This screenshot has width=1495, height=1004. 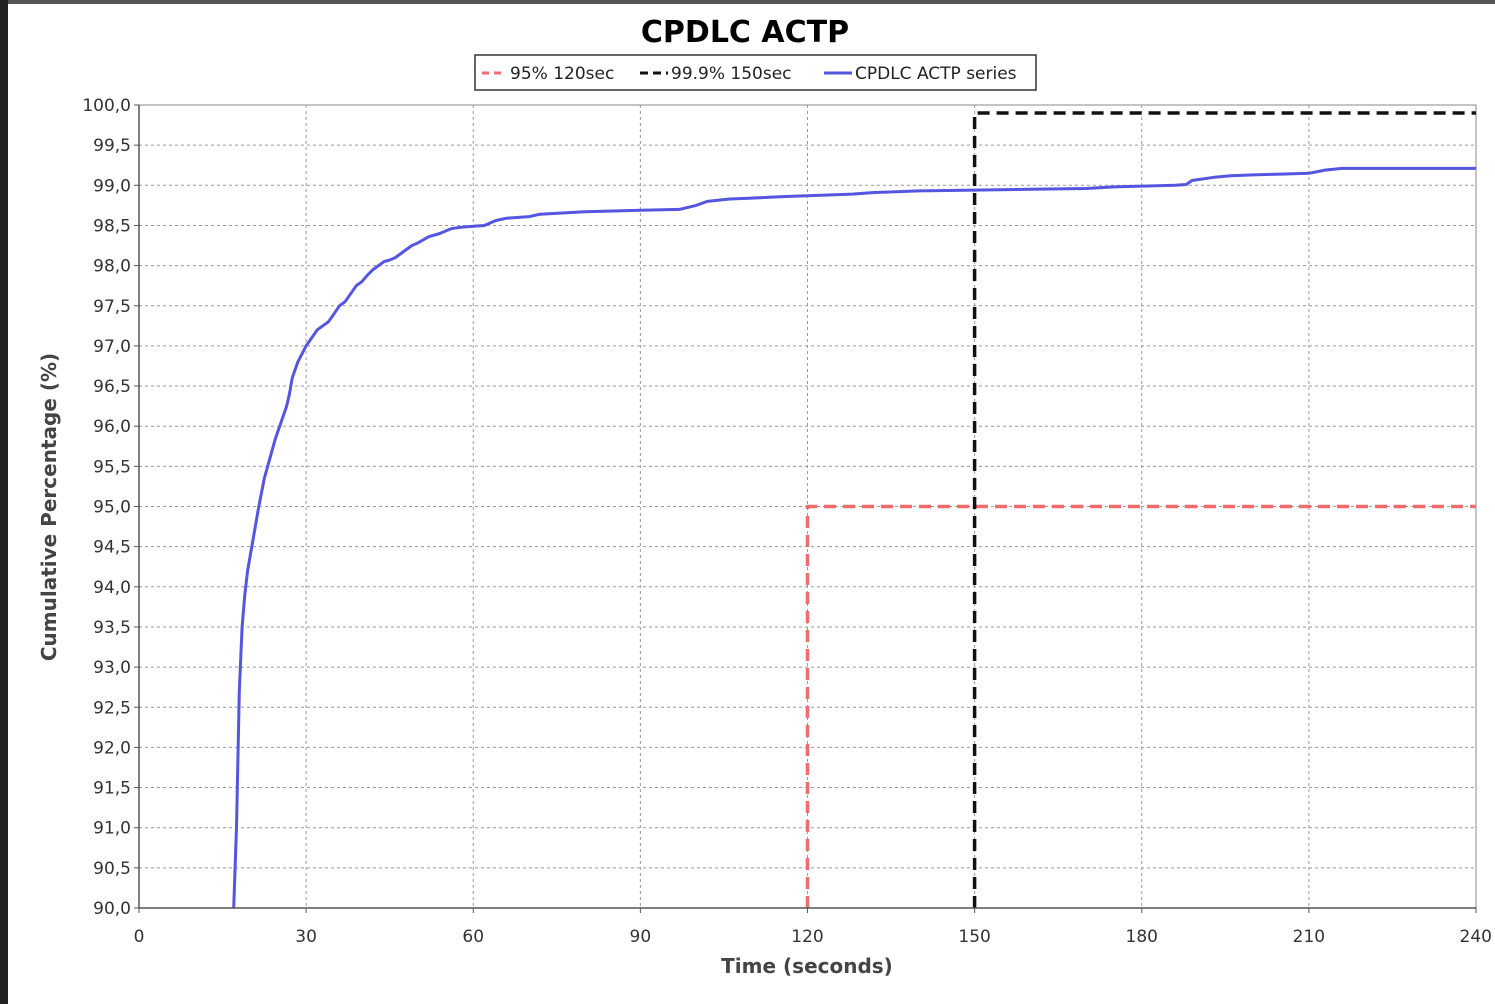 What do you see at coordinates (112, 146) in the screenshot?
I see `y-tick-label: 99,5` at bounding box center [112, 146].